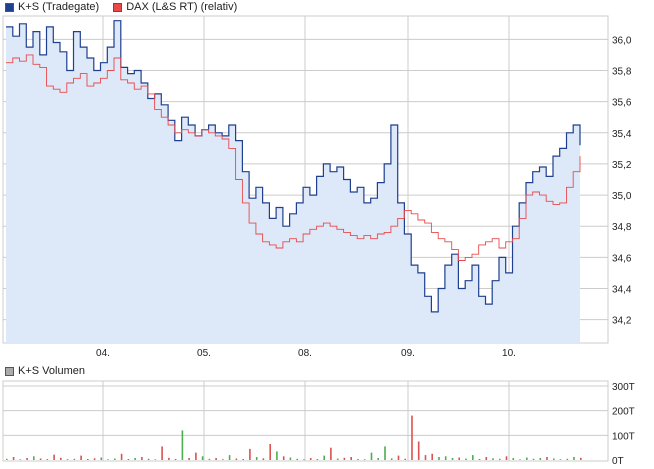 The image size is (654, 469). I want to click on y-tick-label: 34,8, so click(622, 227).